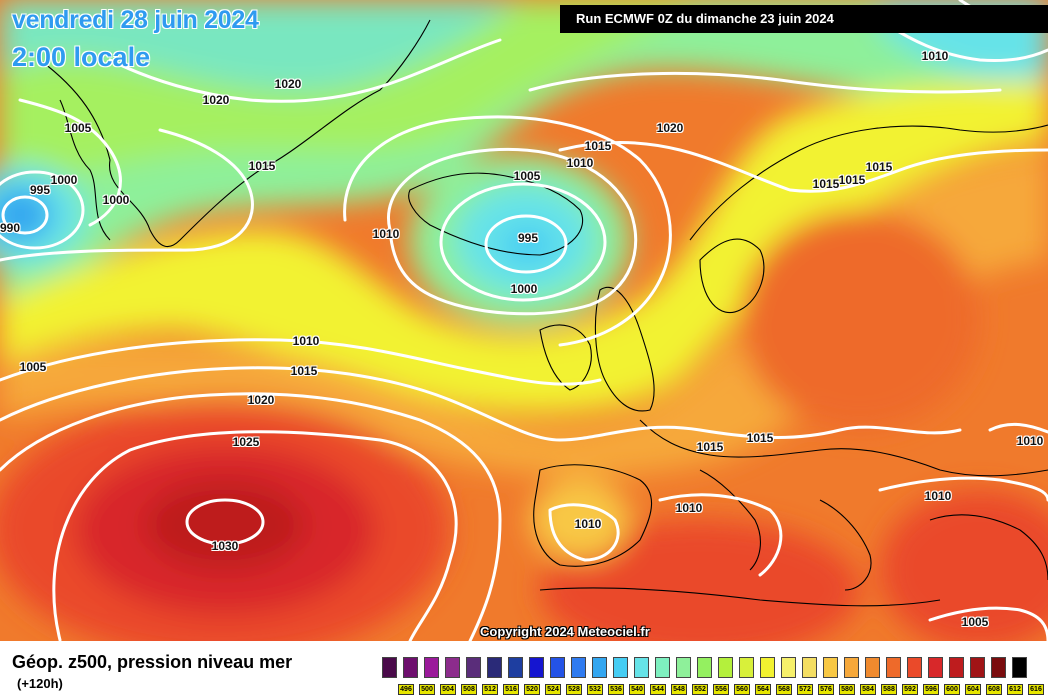 The image size is (1048, 697). Describe the element at coordinates (574, 689) in the screenshot. I see `legend-level: 528` at that location.